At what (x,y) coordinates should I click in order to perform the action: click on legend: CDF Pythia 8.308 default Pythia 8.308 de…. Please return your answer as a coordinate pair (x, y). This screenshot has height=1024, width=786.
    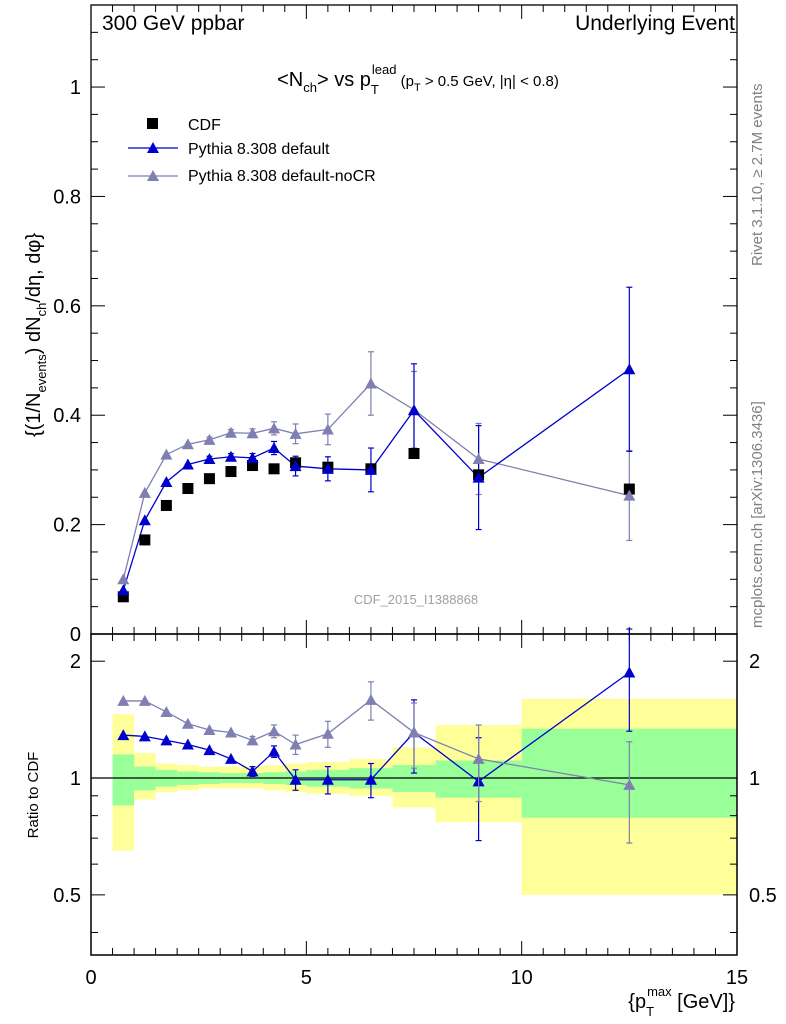
    Looking at the image, I should click on (252, 151).